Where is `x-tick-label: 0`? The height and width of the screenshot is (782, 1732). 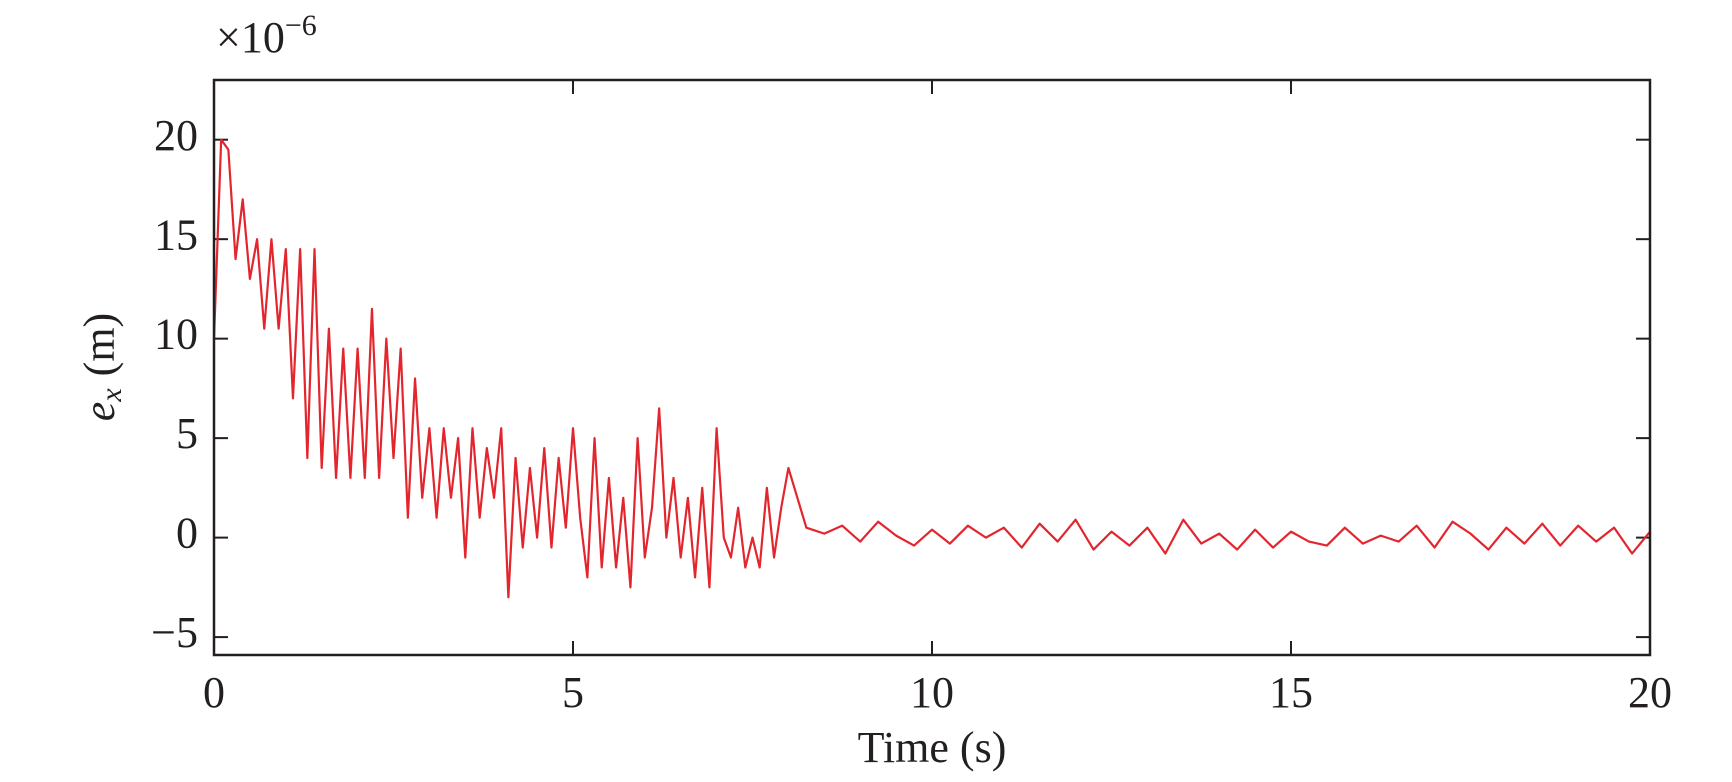 x-tick-label: 0 is located at coordinates (214, 692).